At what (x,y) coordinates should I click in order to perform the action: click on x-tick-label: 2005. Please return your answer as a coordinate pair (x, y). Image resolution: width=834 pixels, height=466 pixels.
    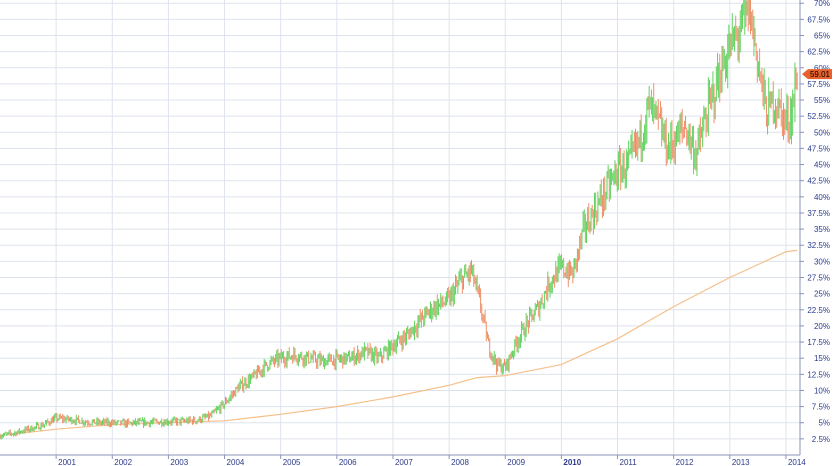
    Looking at the image, I should click on (292, 462).